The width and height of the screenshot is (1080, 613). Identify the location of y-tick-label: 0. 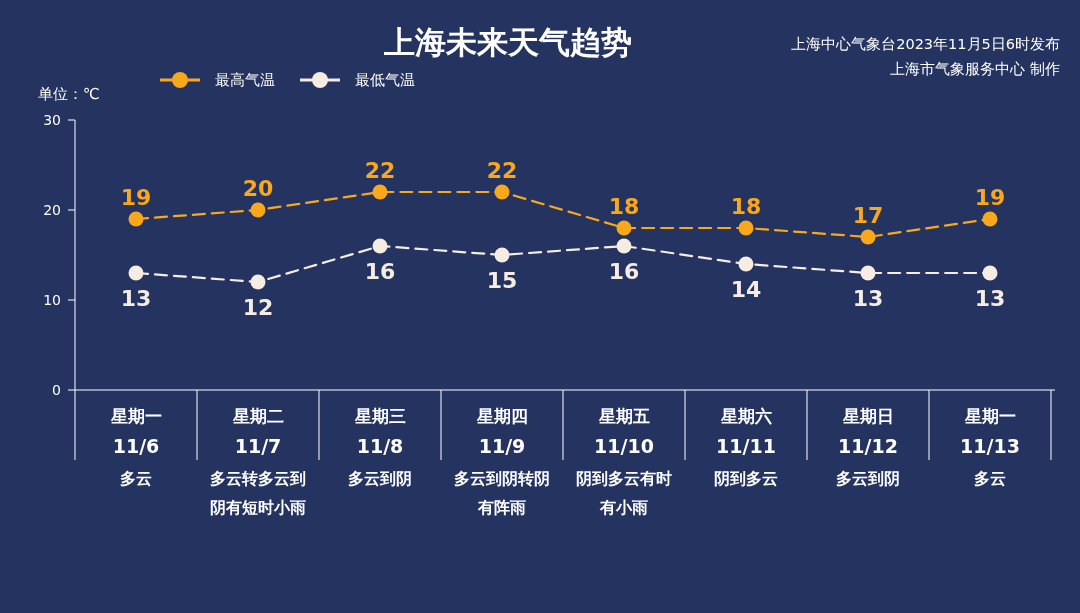
(56, 390).